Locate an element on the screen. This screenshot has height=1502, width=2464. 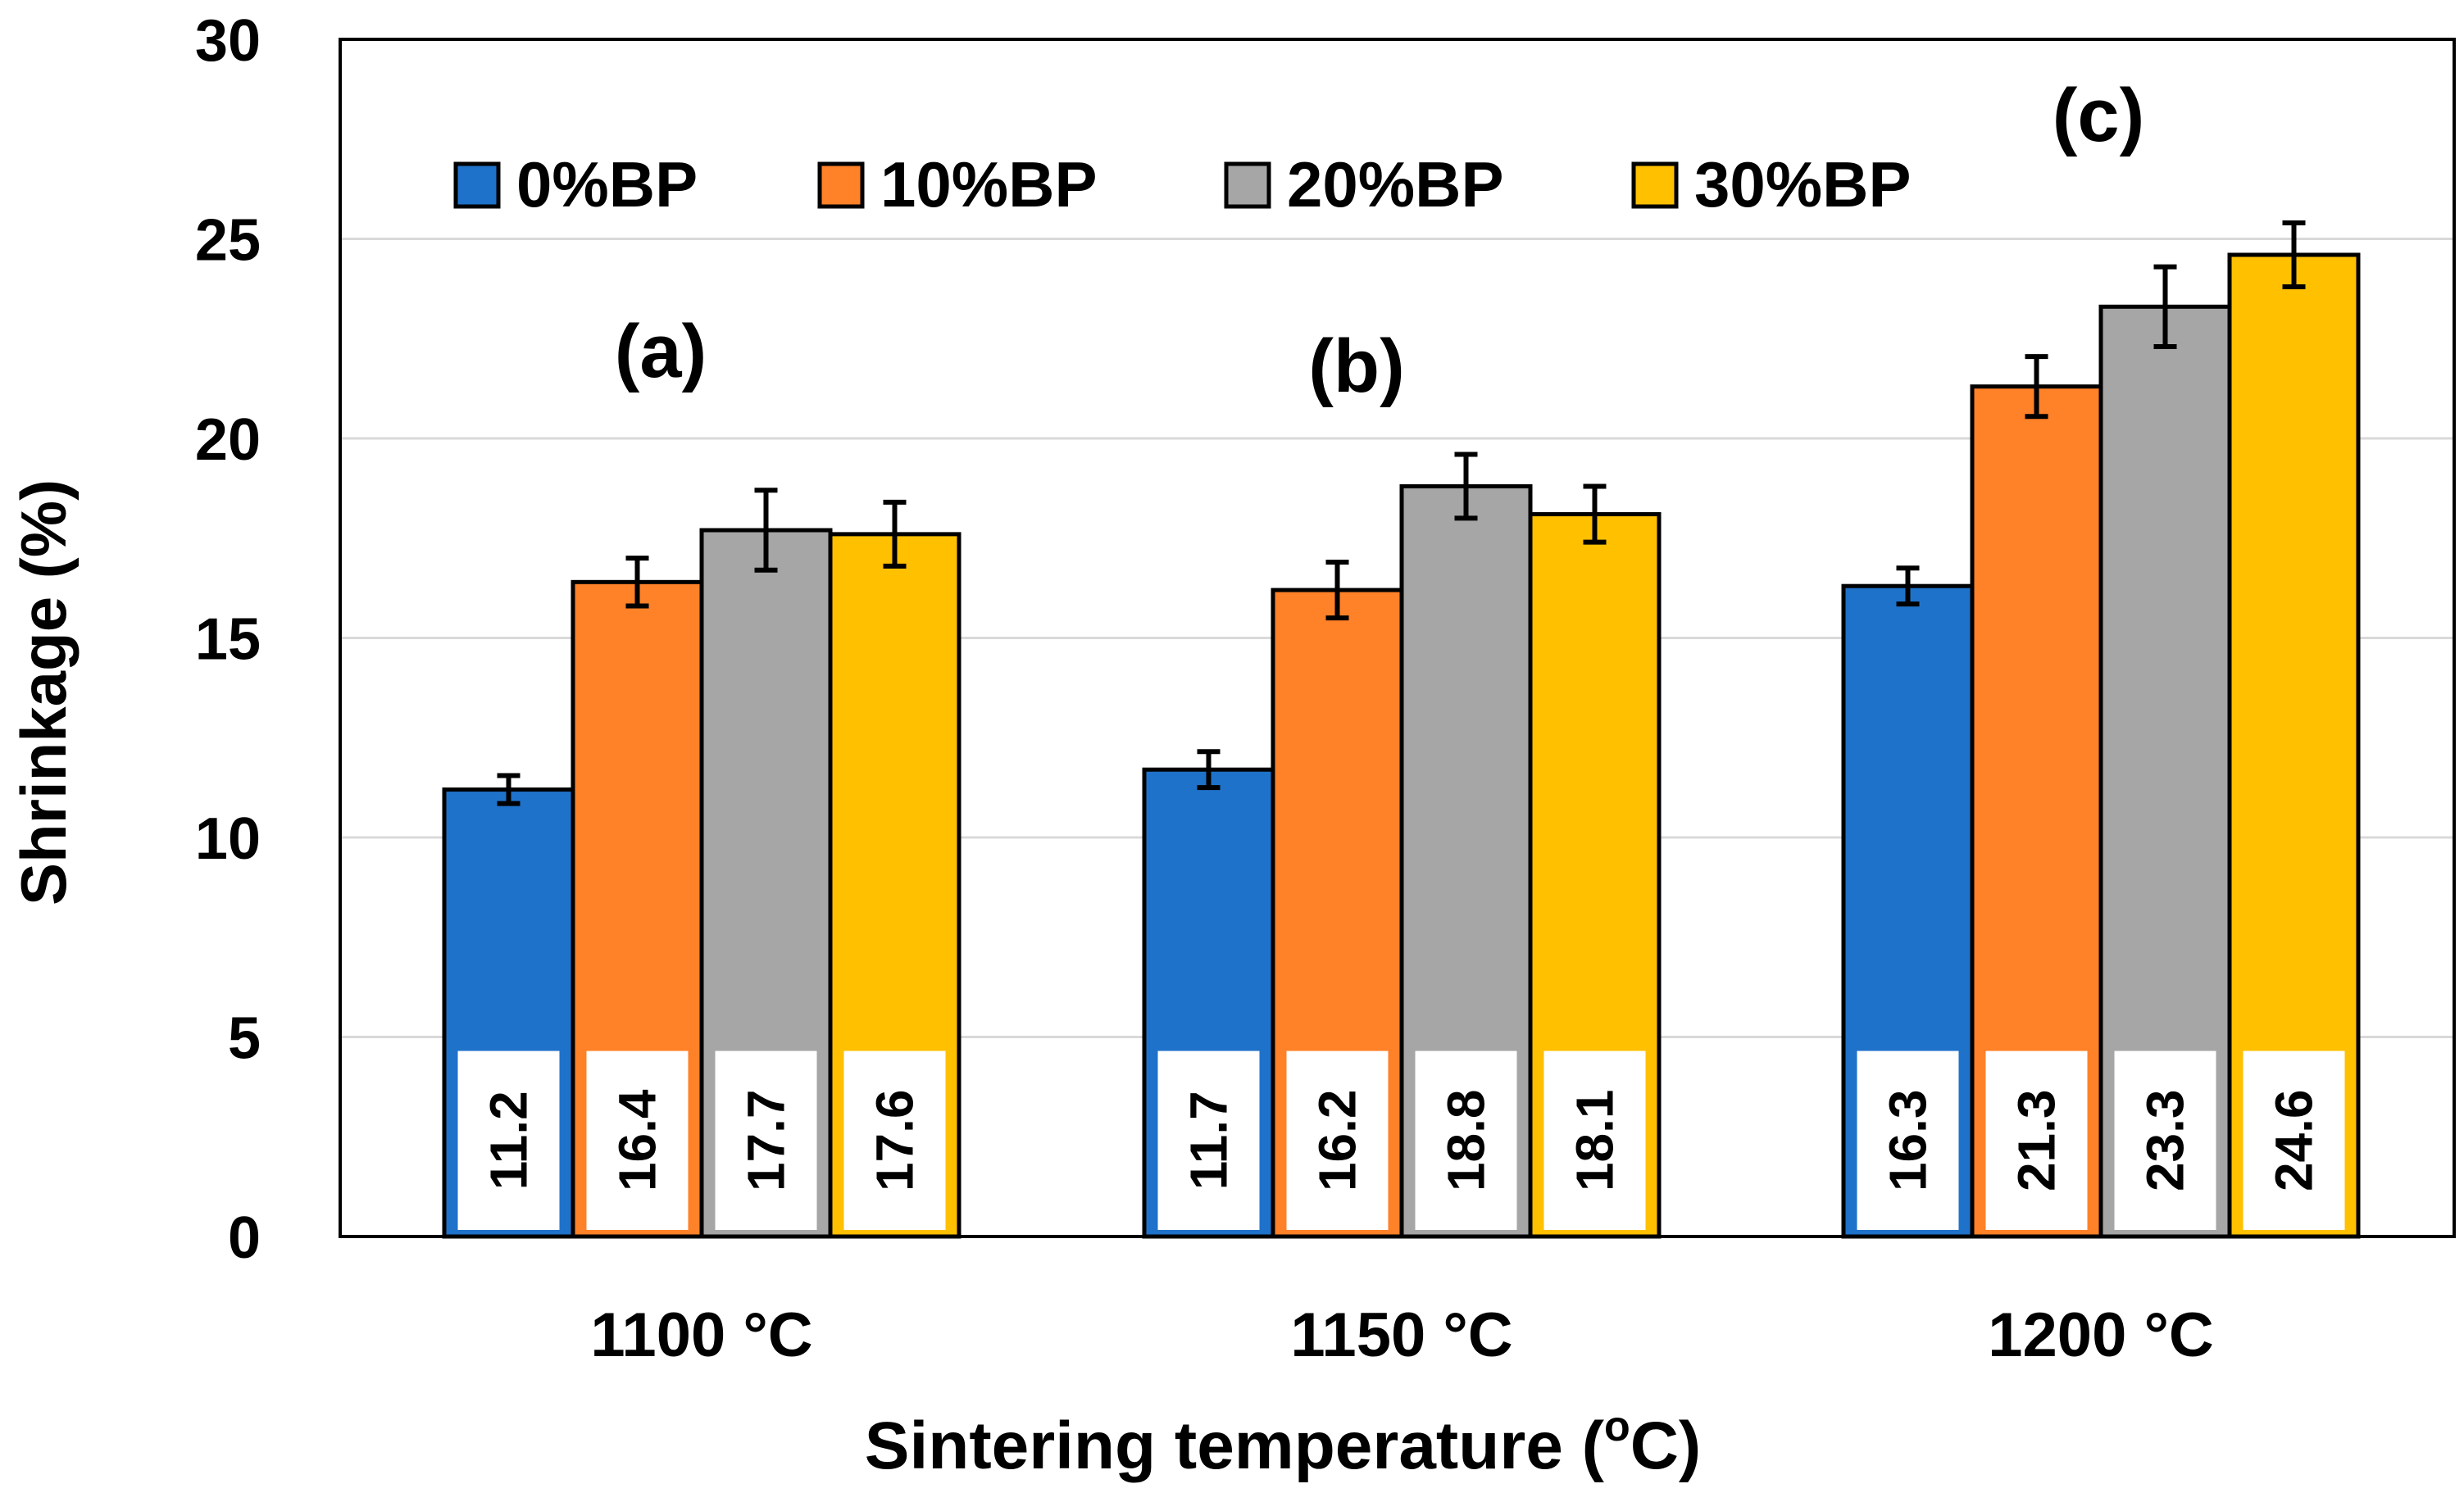
legend-label: 0%BP is located at coordinates (607, 184).